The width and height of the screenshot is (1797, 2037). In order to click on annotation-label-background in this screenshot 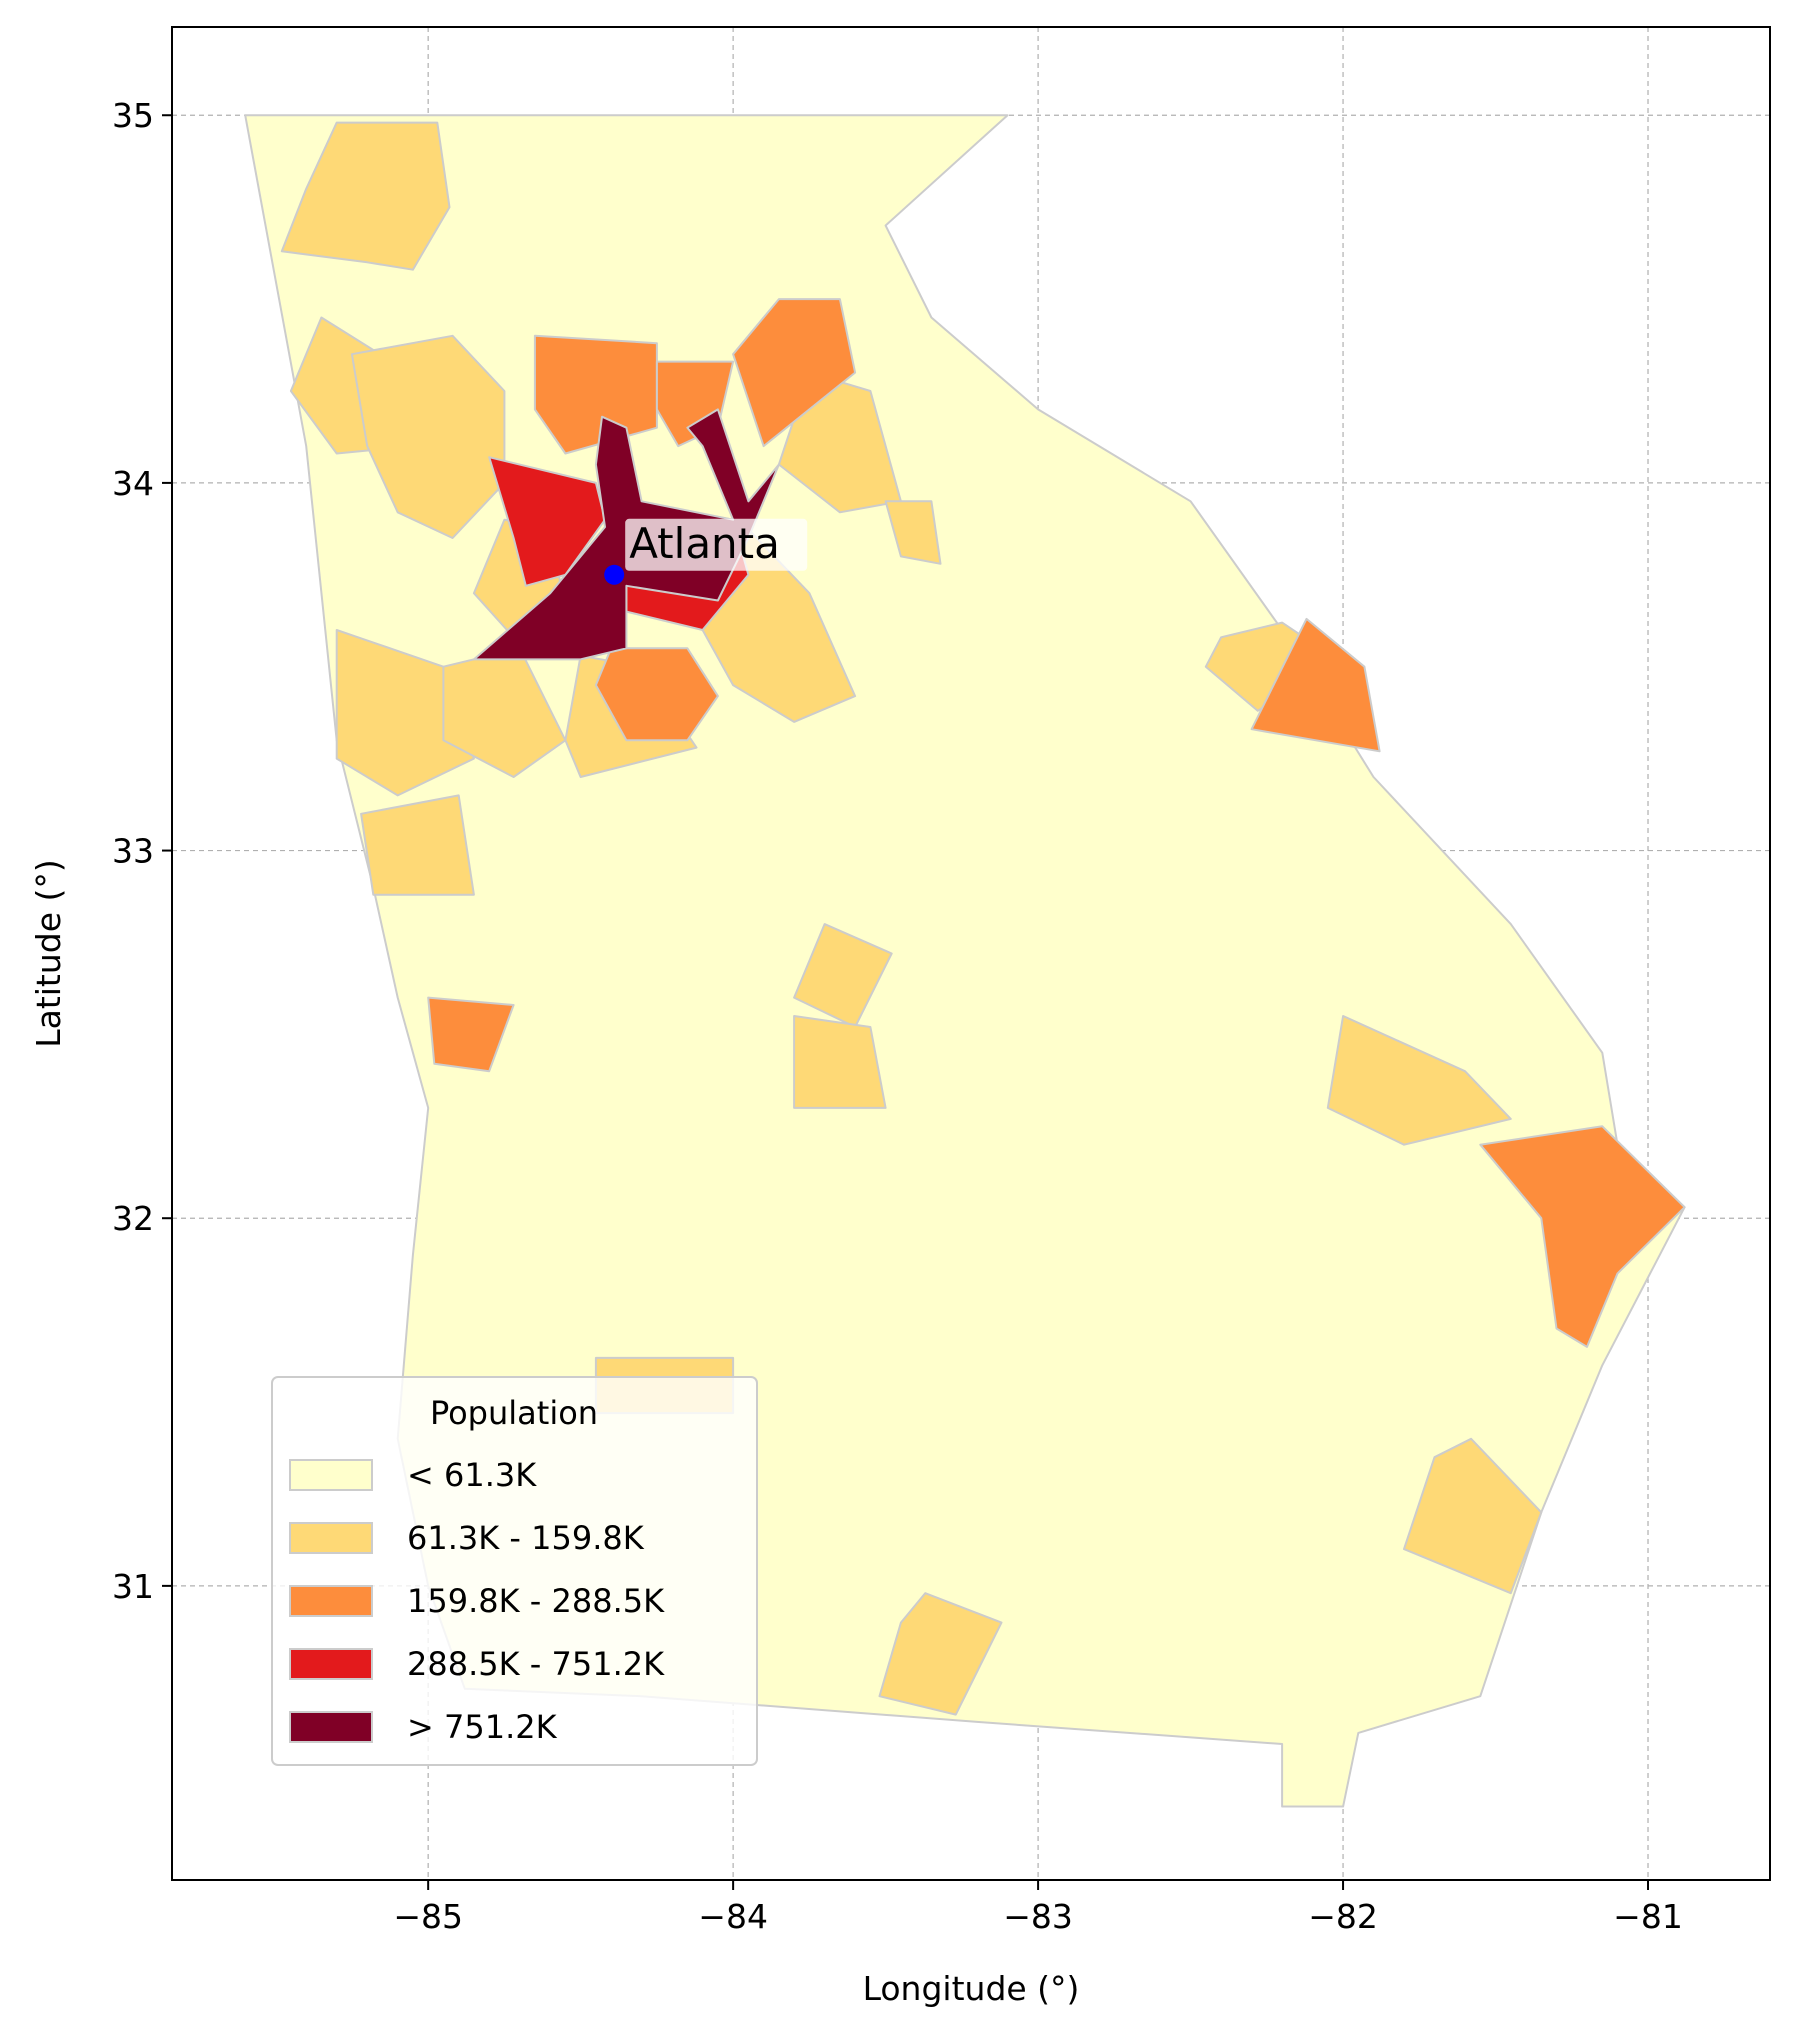, I will do `click(716, 544)`.